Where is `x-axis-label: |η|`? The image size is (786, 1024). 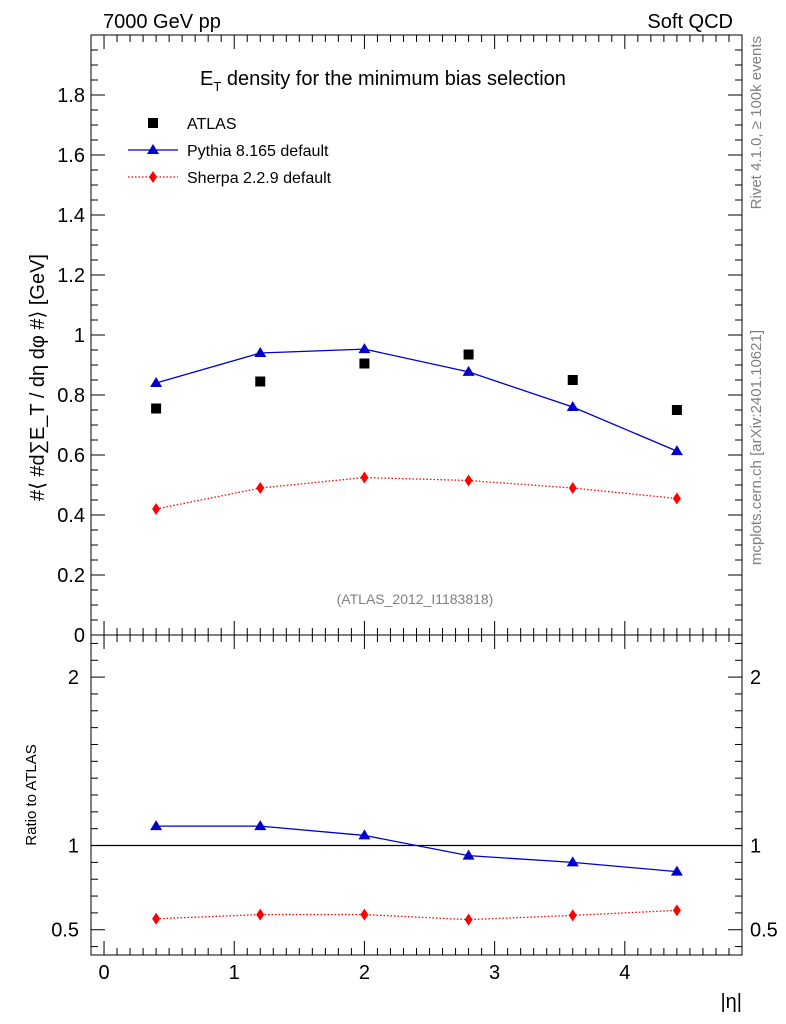
x-axis-label: |η| is located at coordinates (731, 1002).